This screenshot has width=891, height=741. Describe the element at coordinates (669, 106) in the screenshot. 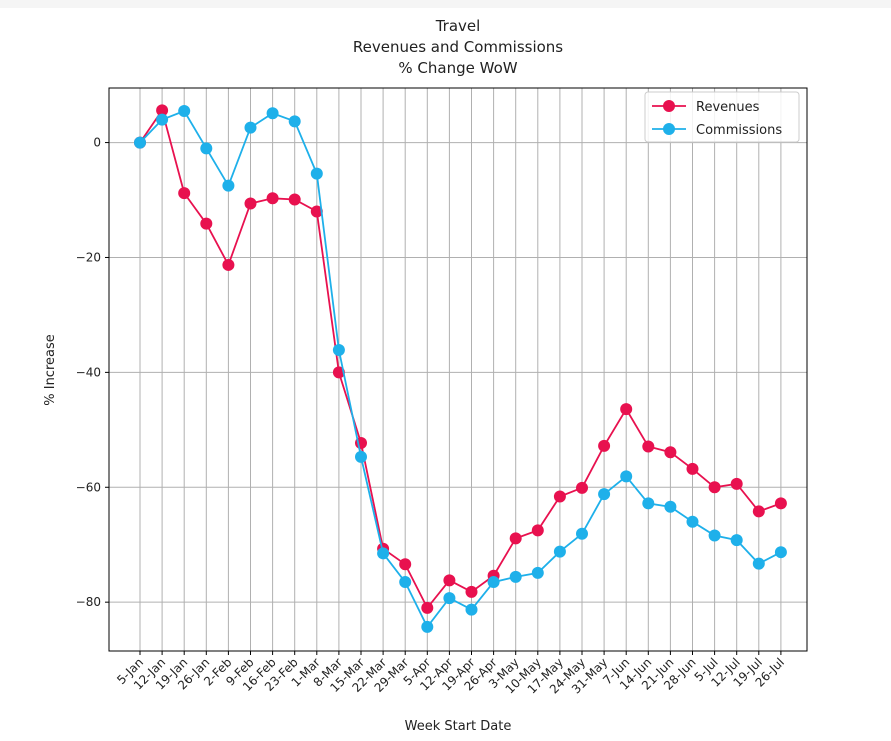

I see `legend-swatch-marker-revenues` at that location.